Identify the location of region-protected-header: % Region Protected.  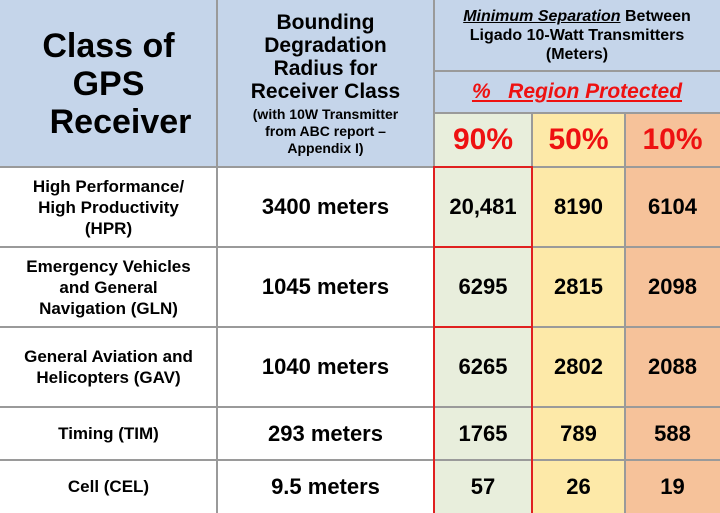
(577, 92).